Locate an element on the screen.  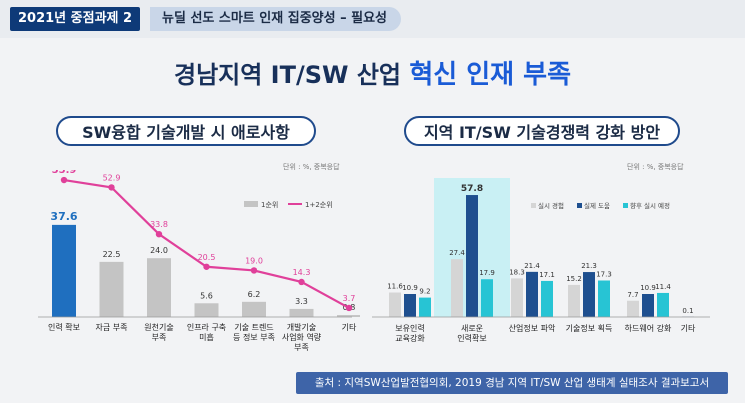
line-value-label-0: 55.9 is located at coordinates (64, 173).